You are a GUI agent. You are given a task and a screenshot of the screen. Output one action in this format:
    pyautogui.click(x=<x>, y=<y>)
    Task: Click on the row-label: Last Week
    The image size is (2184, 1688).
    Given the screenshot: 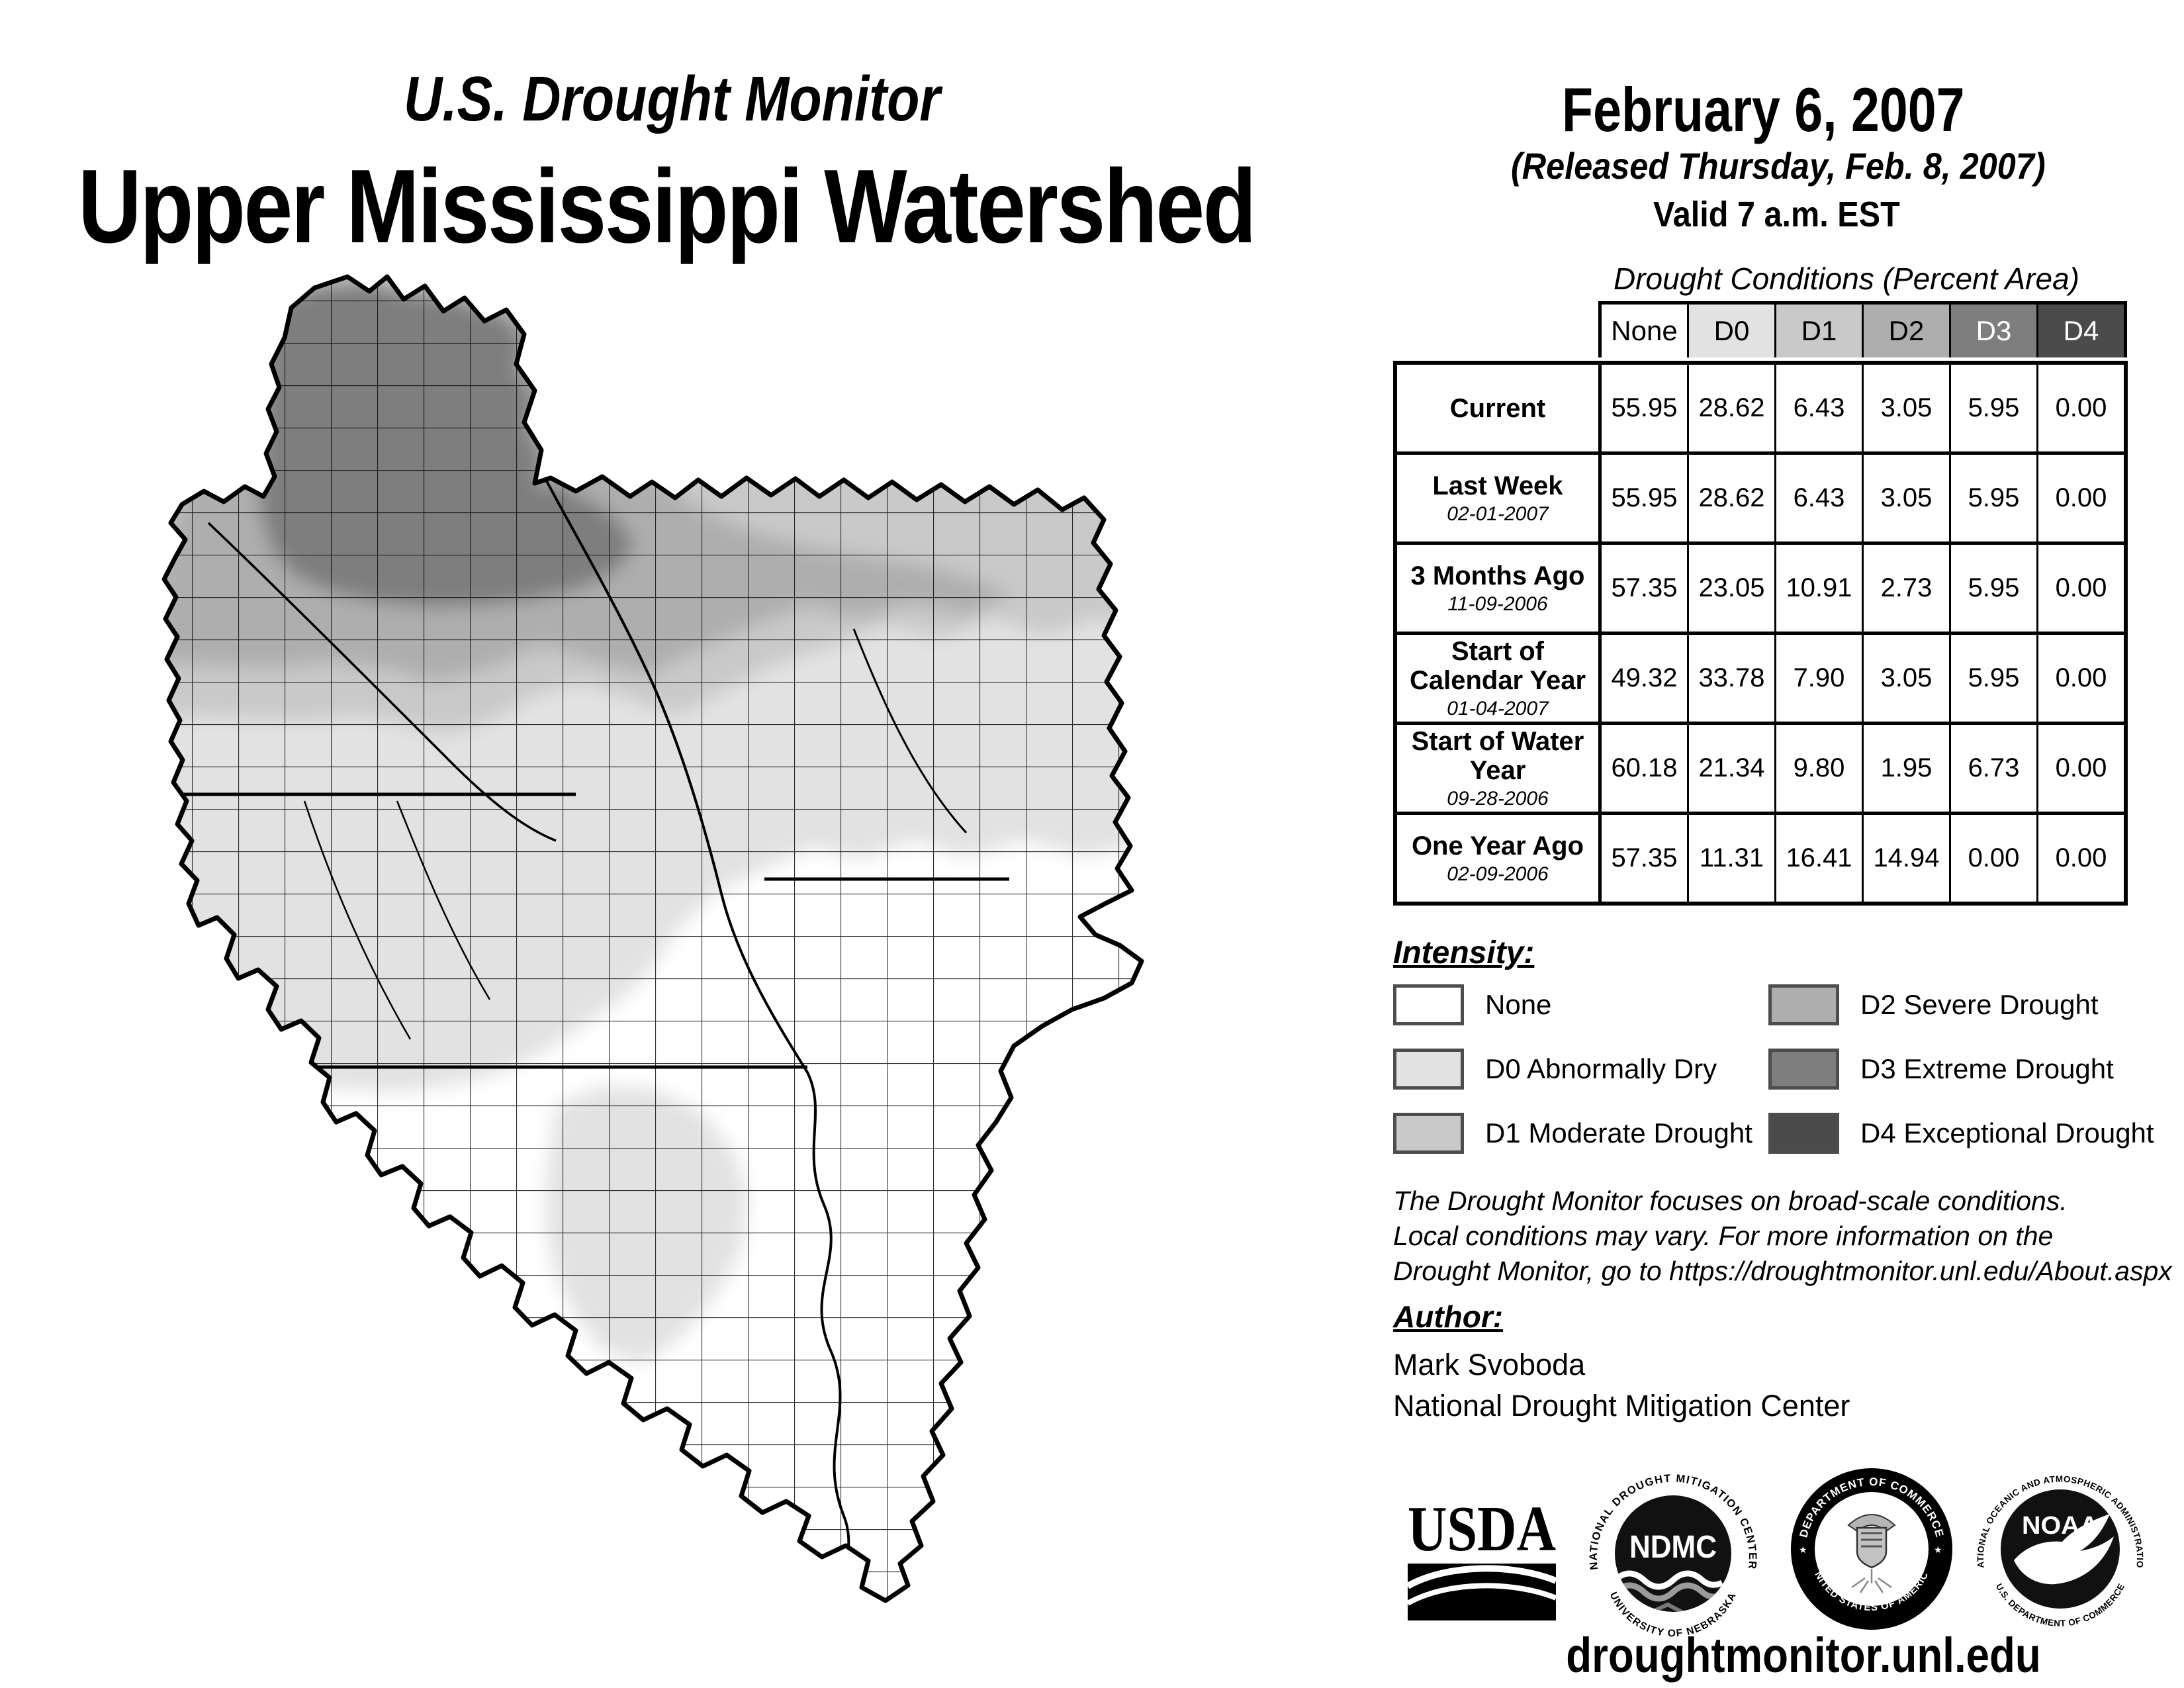 What is the action you would take?
    pyautogui.click(x=1497, y=485)
    